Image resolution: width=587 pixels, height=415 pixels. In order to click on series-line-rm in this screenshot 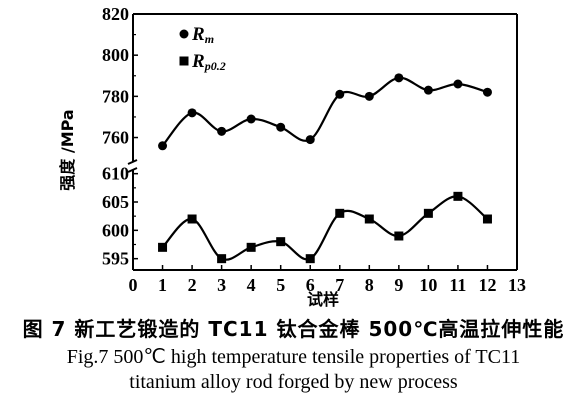, I will do `click(324, 111)`.